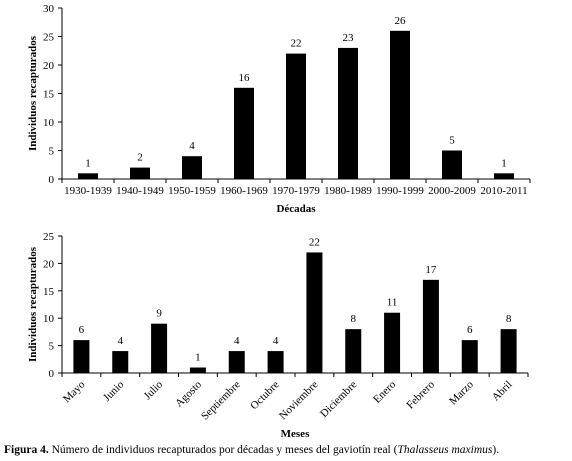 This screenshot has width=572, height=461. I want to click on decadas-data-label: 26, so click(401, 21).